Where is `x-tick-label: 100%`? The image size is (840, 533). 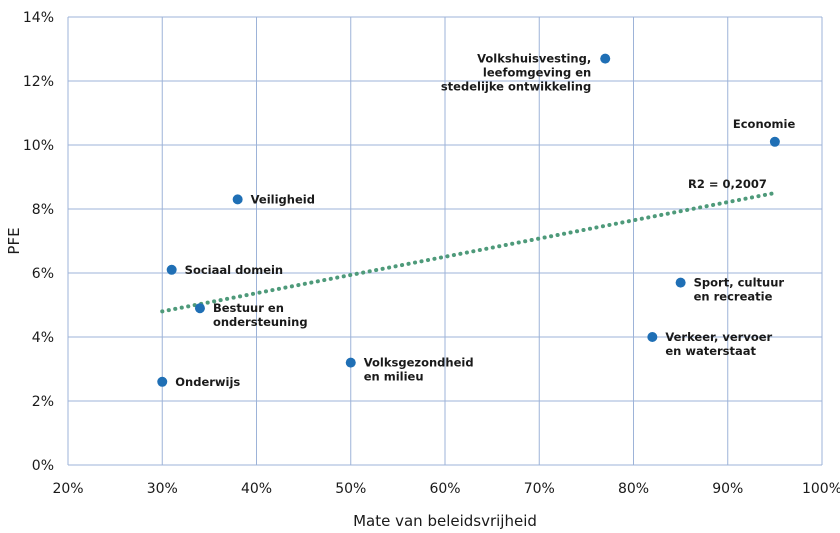
x-tick-label: 100% is located at coordinates (821, 489).